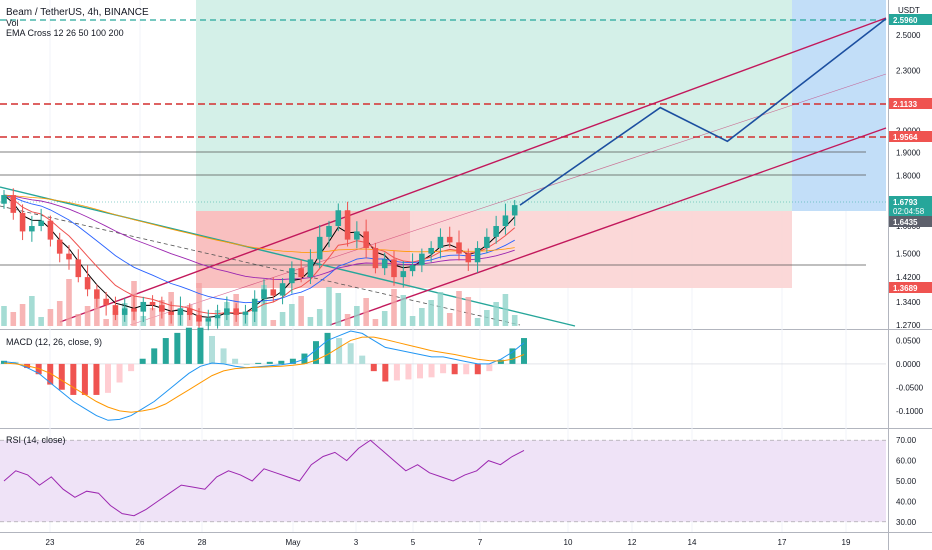 Image resolution: width=932 pixels, height=550 pixels. What do you see at coordinates (908, 364) in the screenshot?
I see `macd-tick: 0.0000` at bounding box center [908, 364].